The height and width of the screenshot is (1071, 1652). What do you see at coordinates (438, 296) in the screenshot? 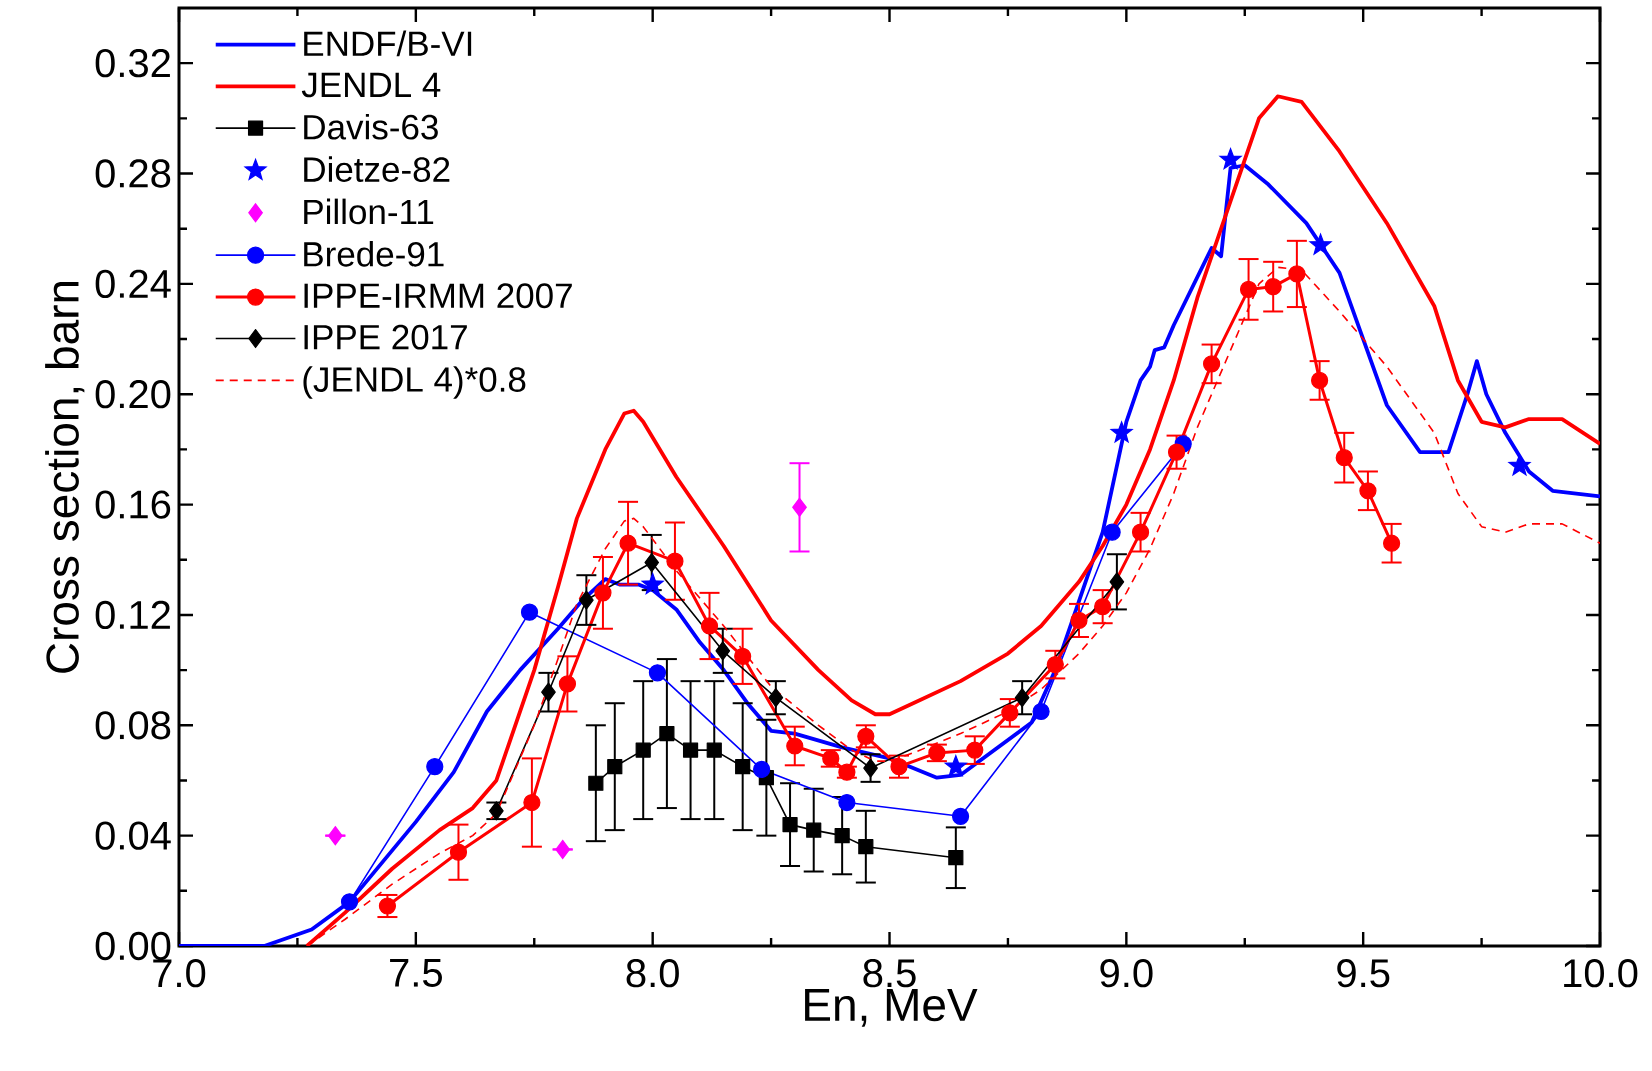
I see `legend-label: IPPE-IRMM 2007` at bounding box center [438, 296].